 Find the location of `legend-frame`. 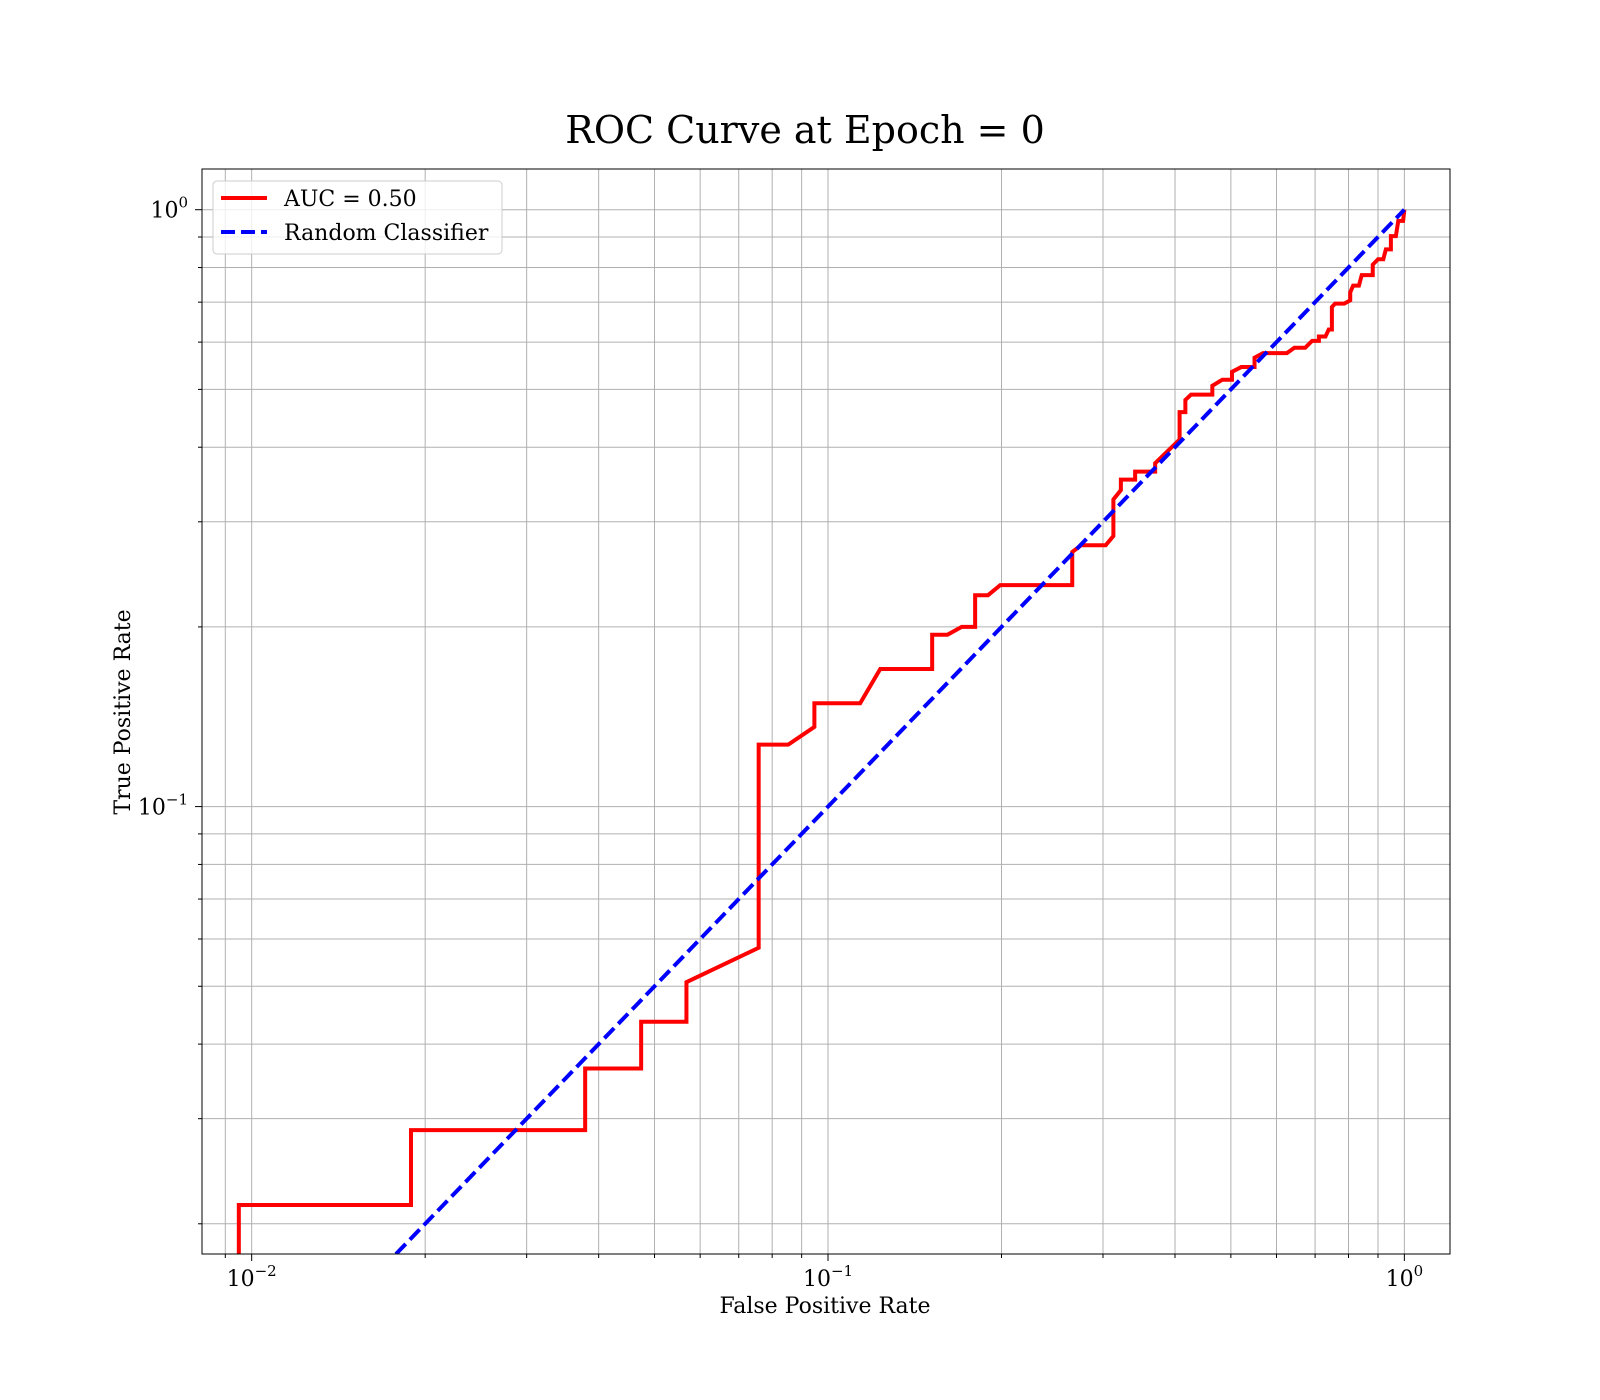

legend-frame is located at coordinates (357, 217).